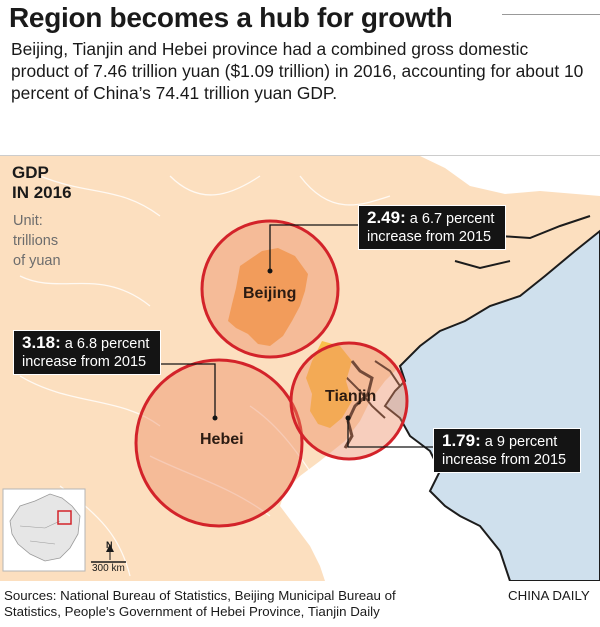 The width and height of the screenshot is (600, 627). What do you see at coordinates (222, 439) in the screenshot?
I see `hebei-label: Hebei` at bounding box center [222, 439].